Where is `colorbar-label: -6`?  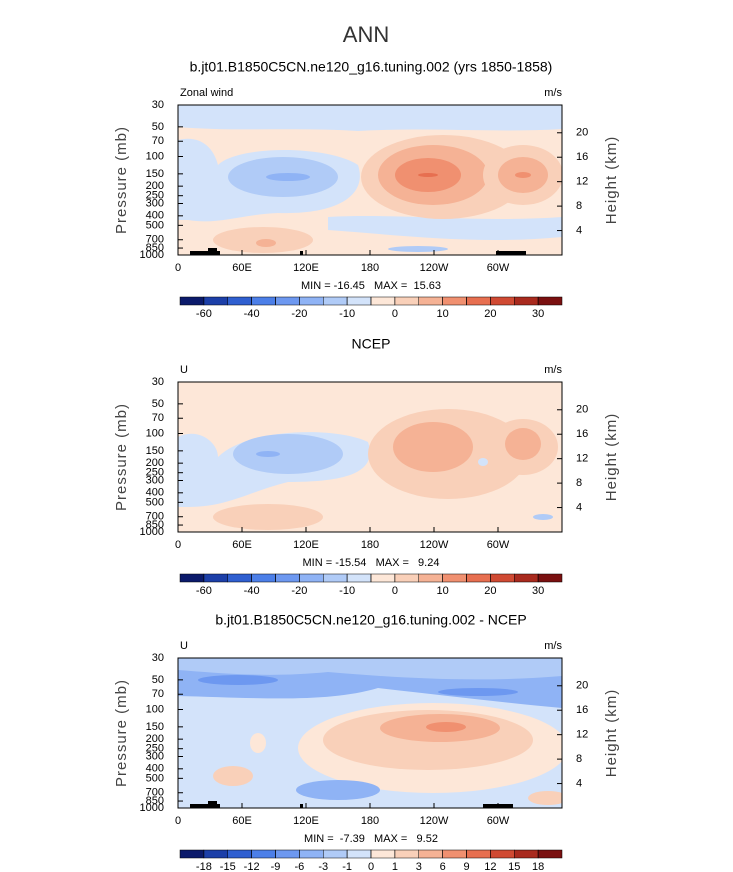
colorbar-label: -6 is located at coordinates (299, 866).